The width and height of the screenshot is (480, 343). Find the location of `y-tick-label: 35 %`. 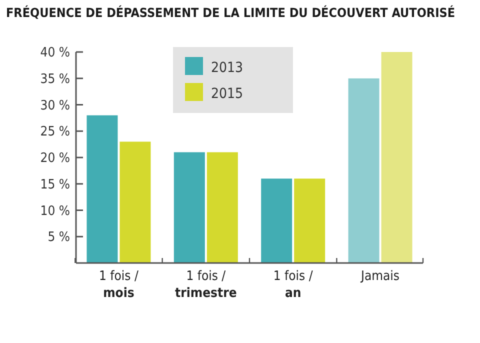

y-tick-label: 35 % is located at coordinates (55, 79).